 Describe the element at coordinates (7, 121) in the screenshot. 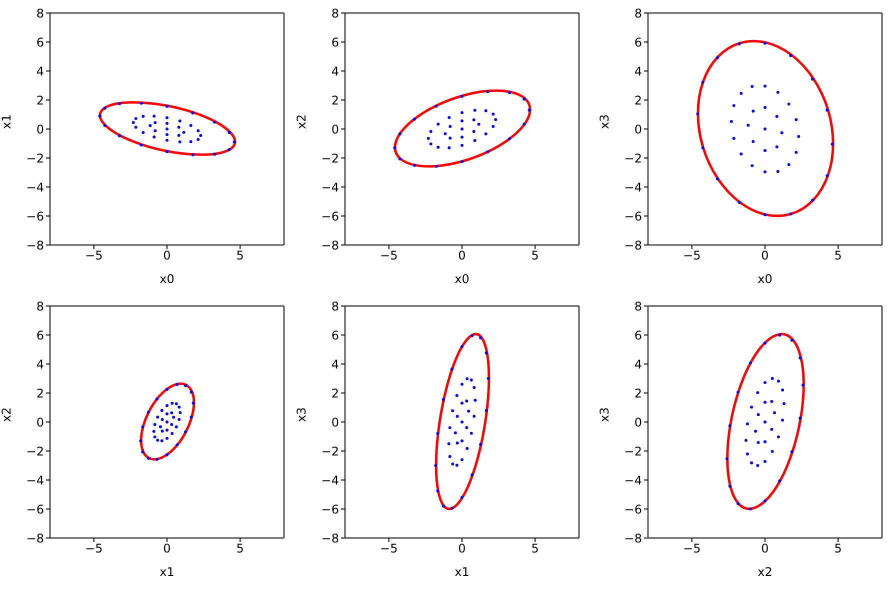

I see `y-axis-title: x1` at that location.